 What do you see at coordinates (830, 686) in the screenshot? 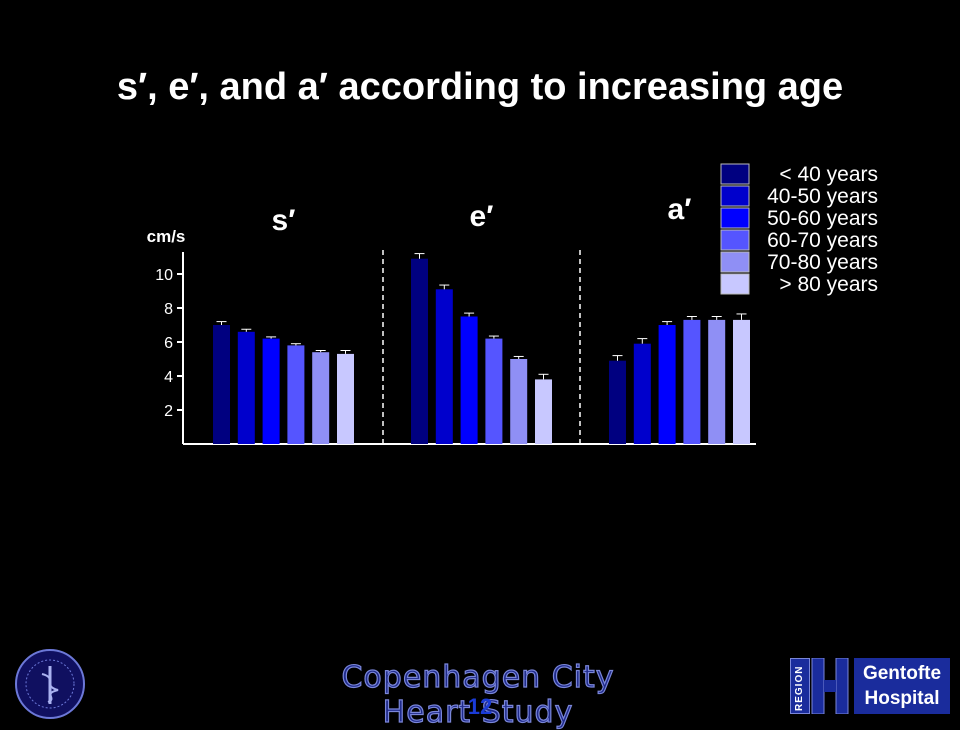
I see `h-logo-icon` at bounding box center [830, 686].